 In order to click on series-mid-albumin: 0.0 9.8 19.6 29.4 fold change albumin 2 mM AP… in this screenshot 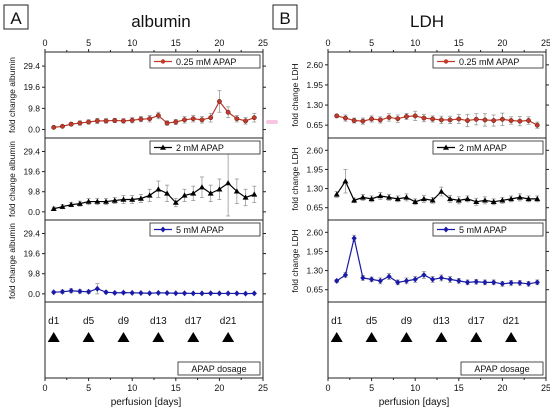, I will do `click(136, 178)`.